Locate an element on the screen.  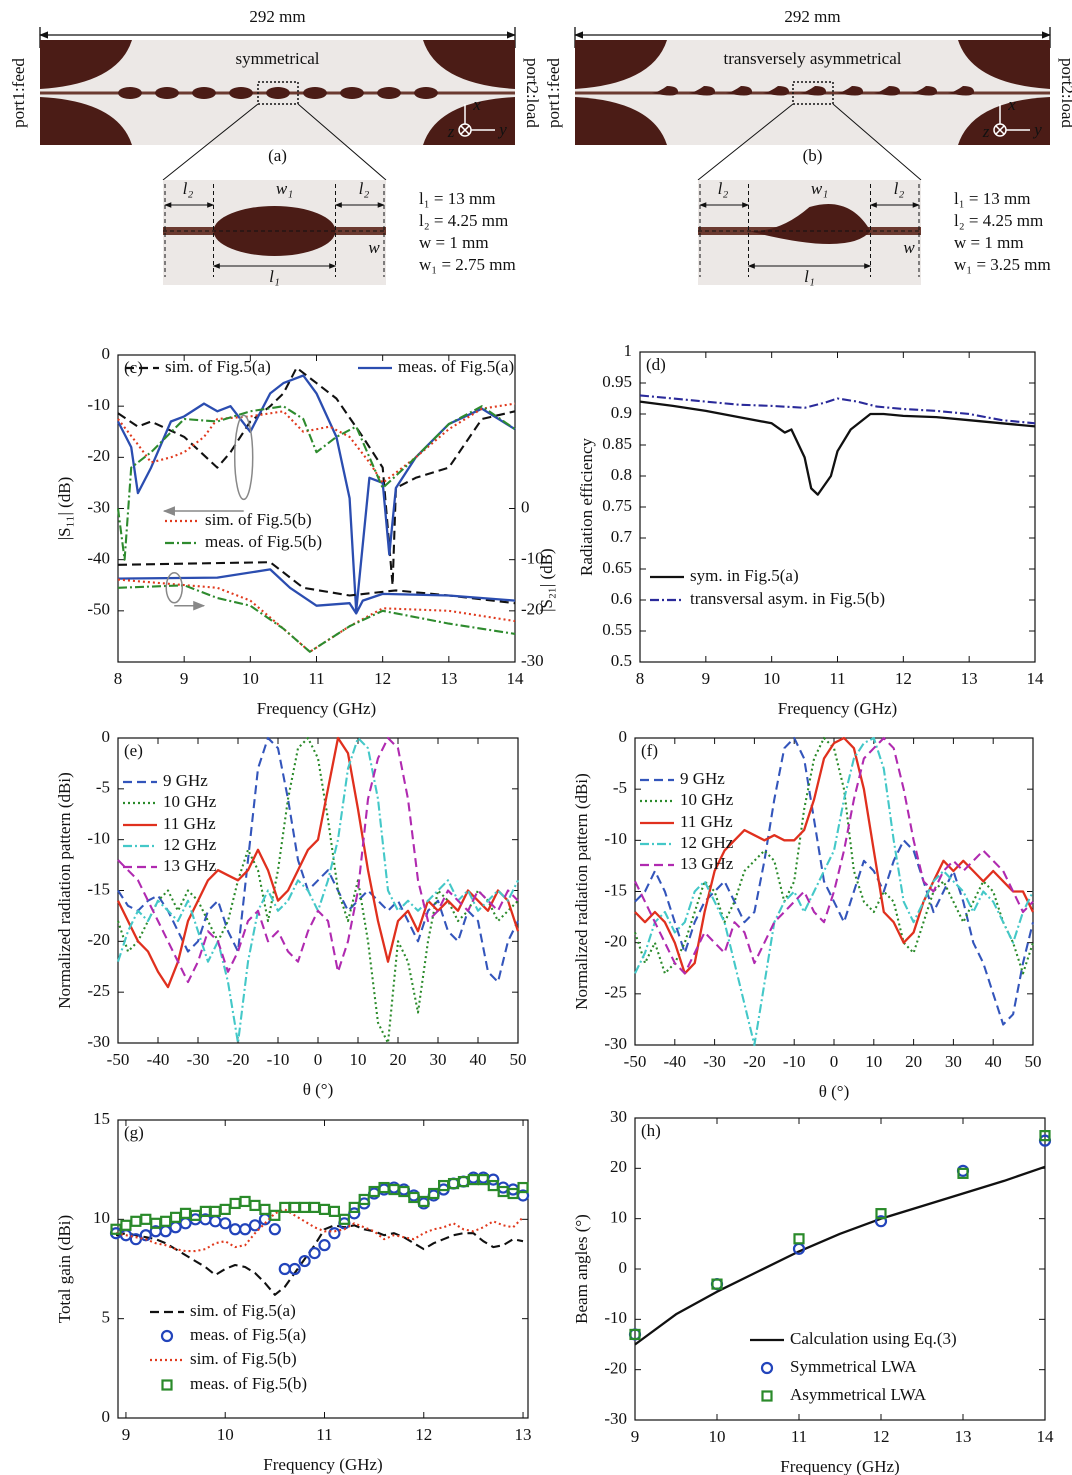
legend-label: 13 GHz is located at coordinates (190, 865).